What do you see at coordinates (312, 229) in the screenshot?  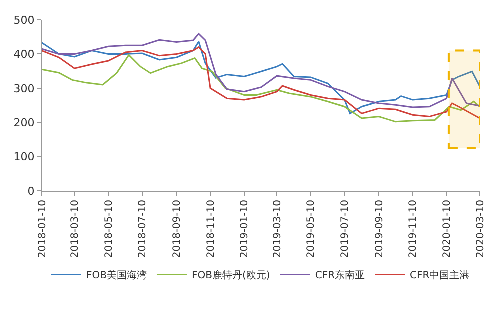 I see `x-tick-label: 2019-05-10` at bounding box center [312, 229].